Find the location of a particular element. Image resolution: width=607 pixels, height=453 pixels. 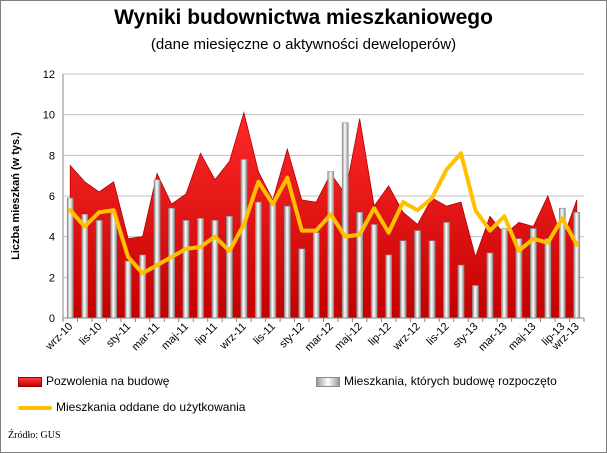

x-tick-label-sty-11: sty-11 is located at coordinates (118, 335).